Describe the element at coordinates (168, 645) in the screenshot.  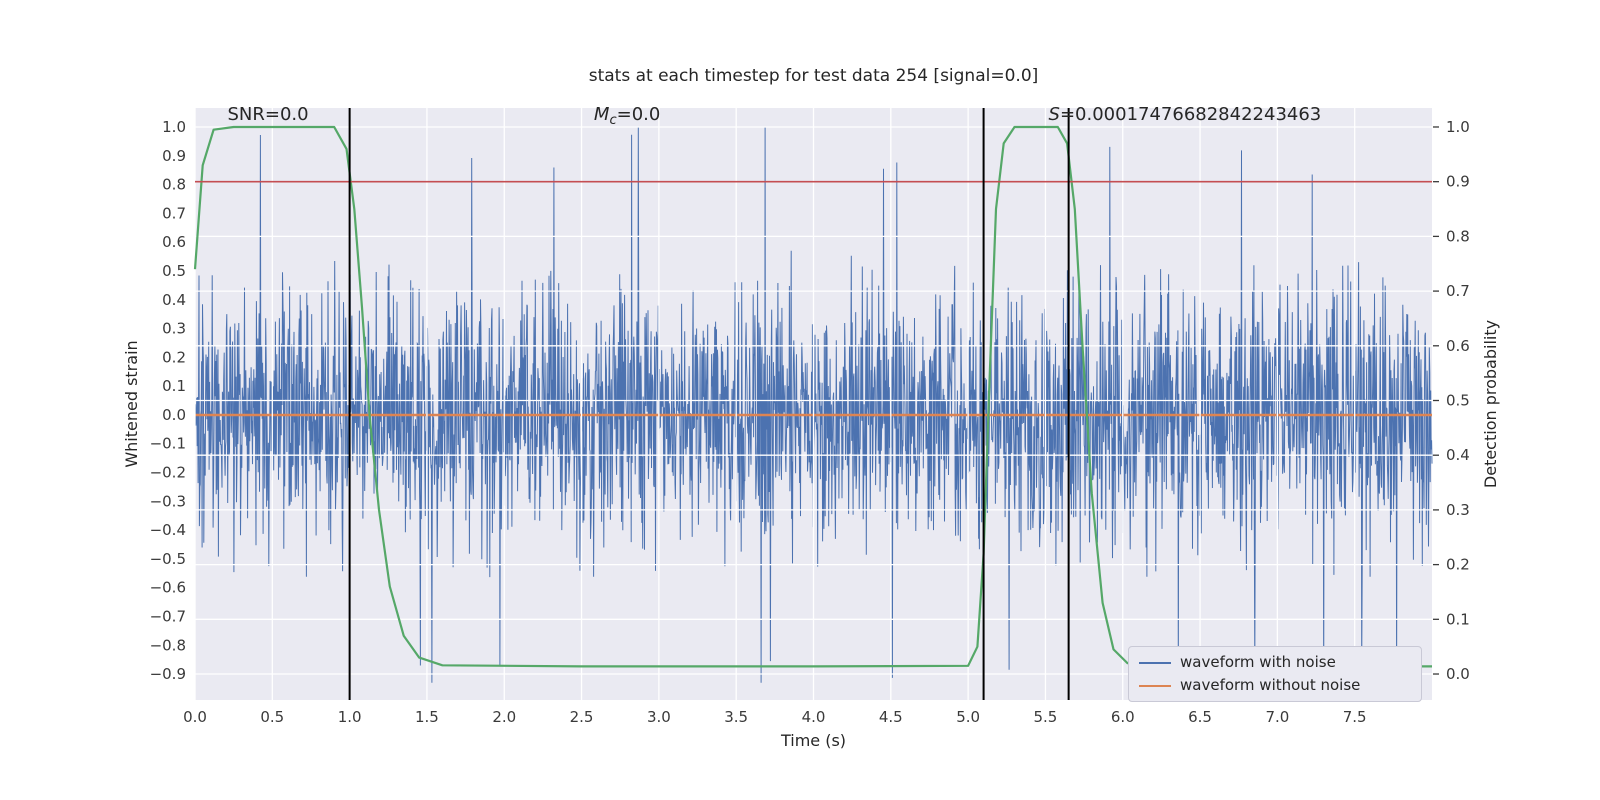
I see `y-tick-label-left: −0.8` at that location.